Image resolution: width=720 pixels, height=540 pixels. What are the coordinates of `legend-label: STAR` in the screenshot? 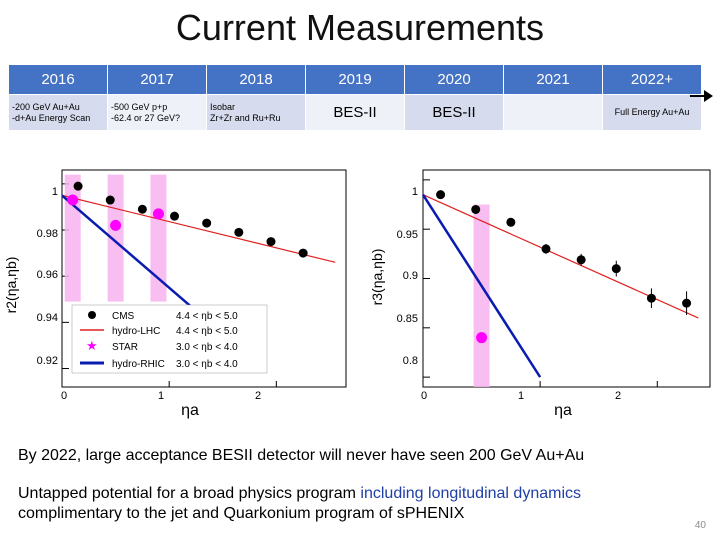 It's located at (125, 347).